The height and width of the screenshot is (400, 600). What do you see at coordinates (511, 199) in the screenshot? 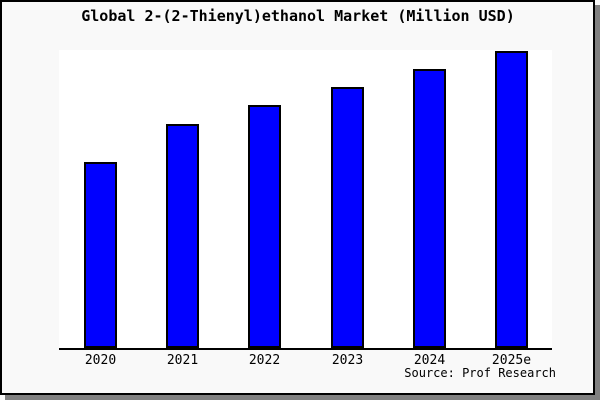
I see `bar-2025e` at bounding box center [511, 199].